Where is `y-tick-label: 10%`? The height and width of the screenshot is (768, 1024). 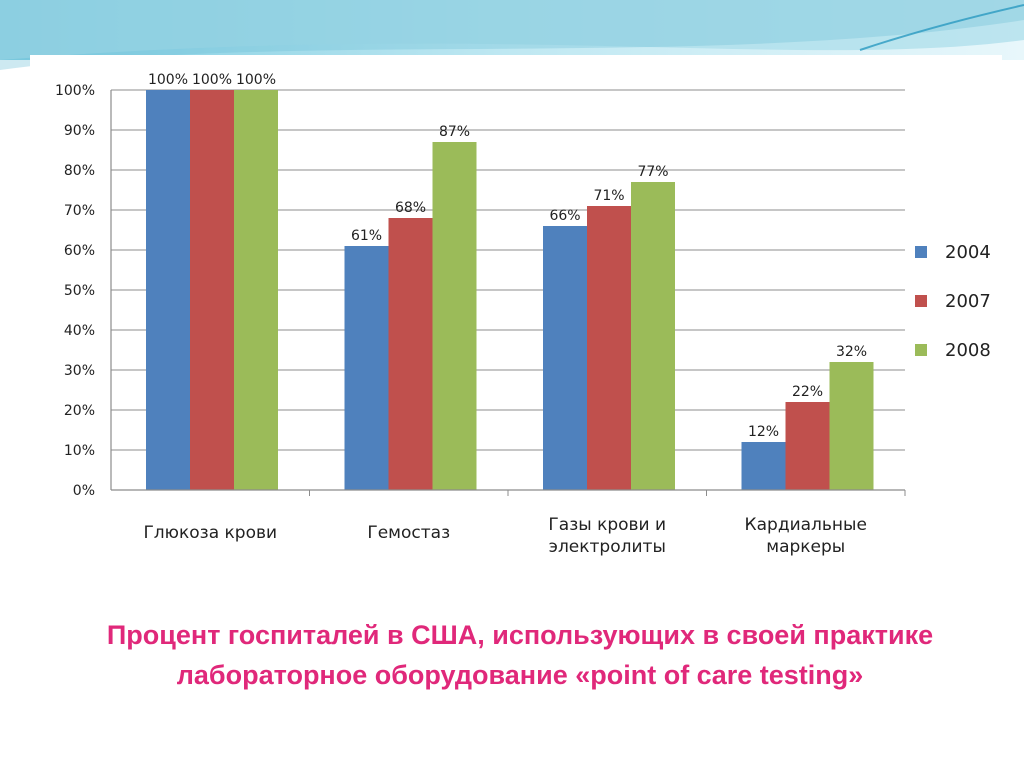
y-tick-label: 10% is located at coordinates (79, 451).